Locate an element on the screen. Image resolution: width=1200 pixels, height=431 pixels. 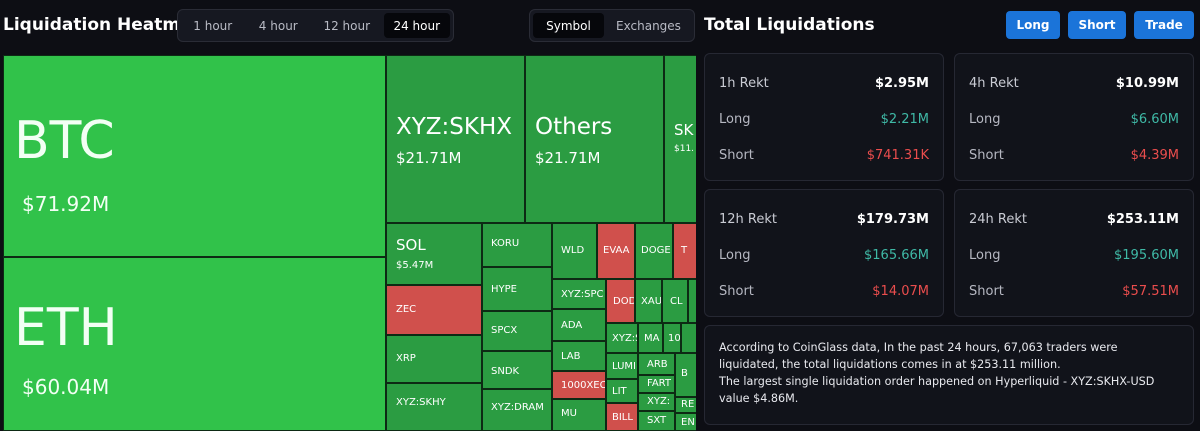
tile-symbol: DOD is located at coordinates (624, 301).